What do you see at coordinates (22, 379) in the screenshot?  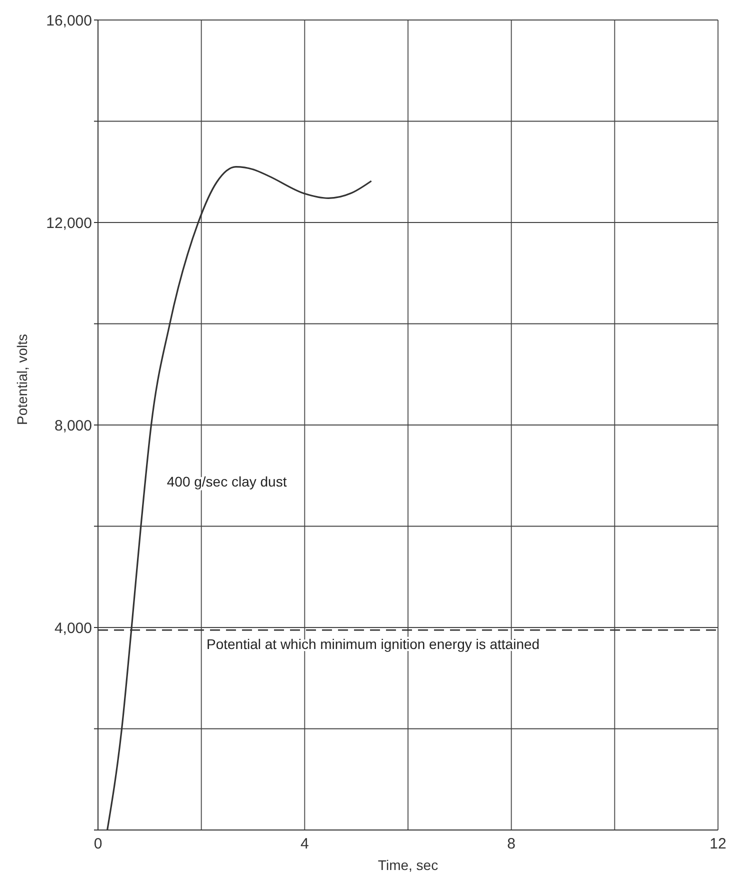 I see `y-axis-title: Potential, volts` at bounding box center [22, 379].